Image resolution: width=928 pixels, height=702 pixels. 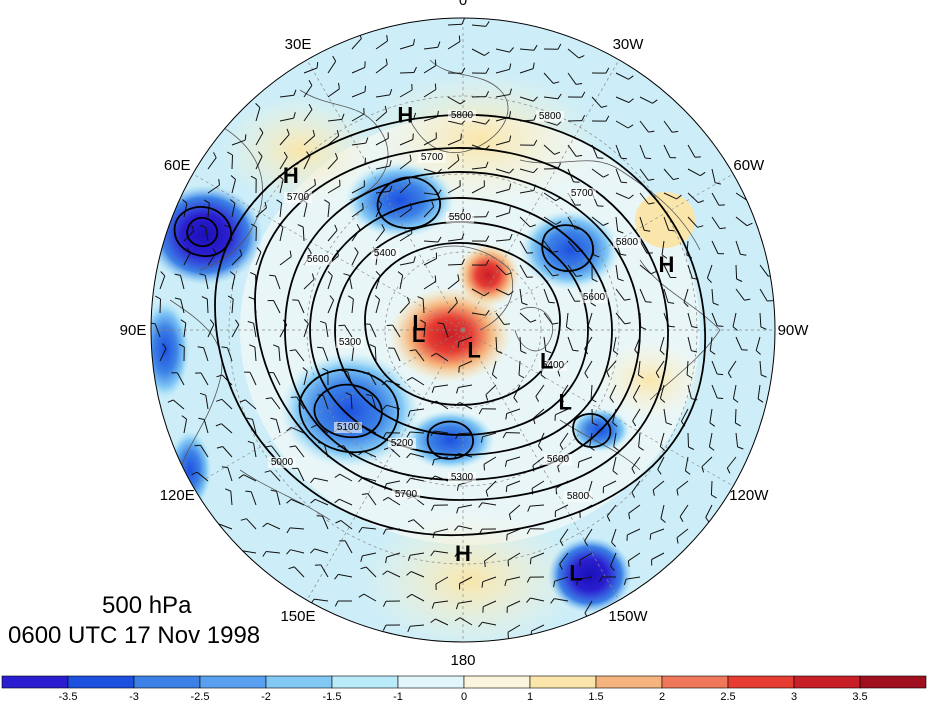 I want to click on meridian-line, so click(x=541, y=195).